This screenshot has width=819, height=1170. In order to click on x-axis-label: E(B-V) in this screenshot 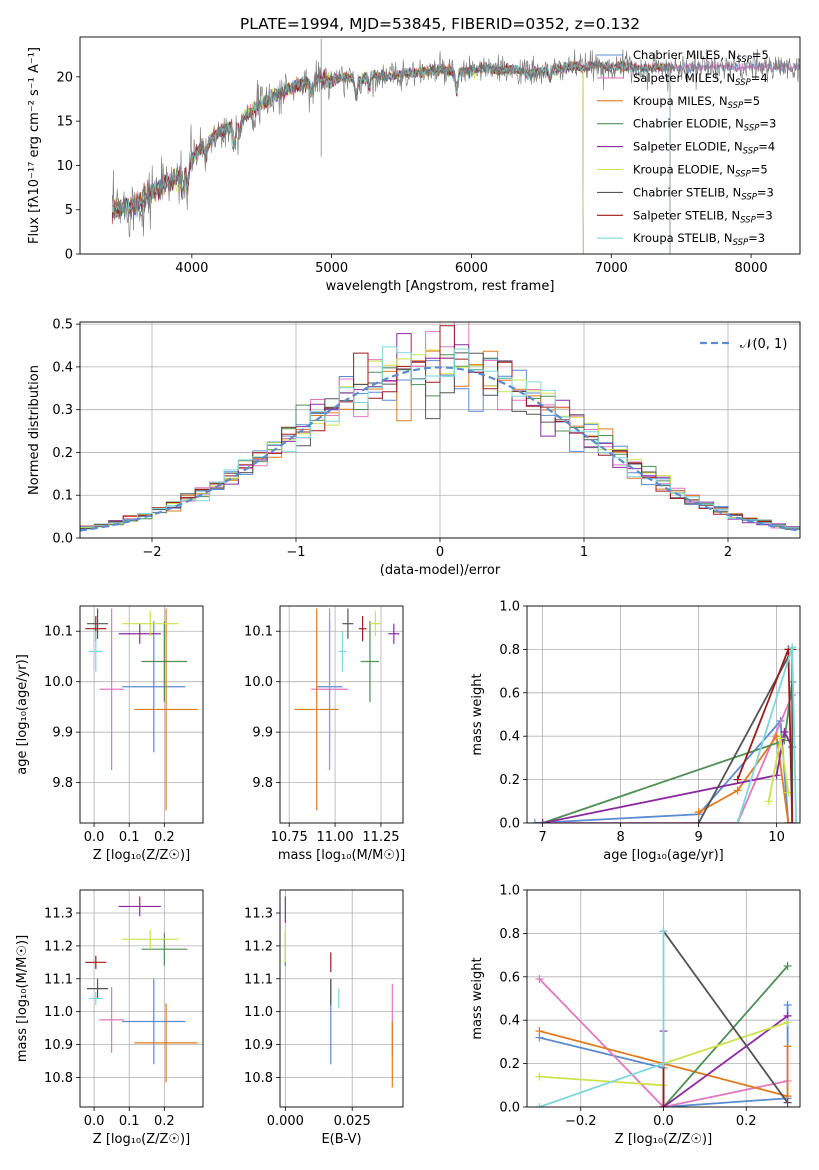, I will do `click(341, 1139)`.